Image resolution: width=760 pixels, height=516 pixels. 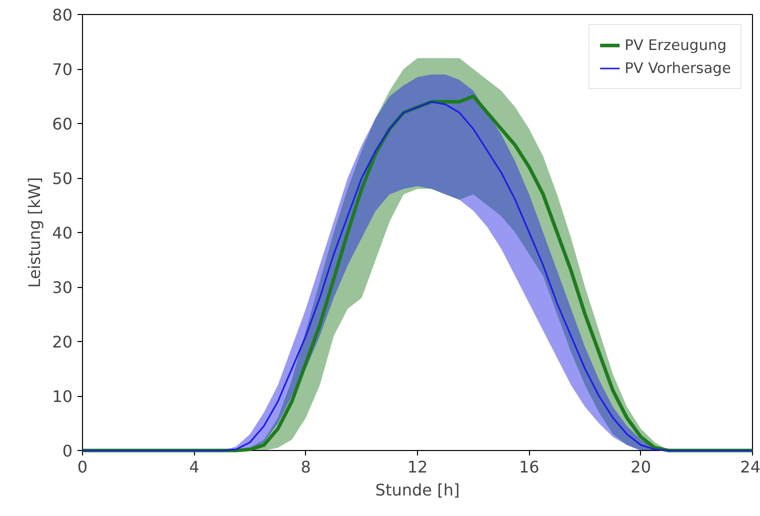 What do you see at coordinates (417, 467) in the screenshot?
I see `x-tick-label: 12` at bounding box center [417, 467].